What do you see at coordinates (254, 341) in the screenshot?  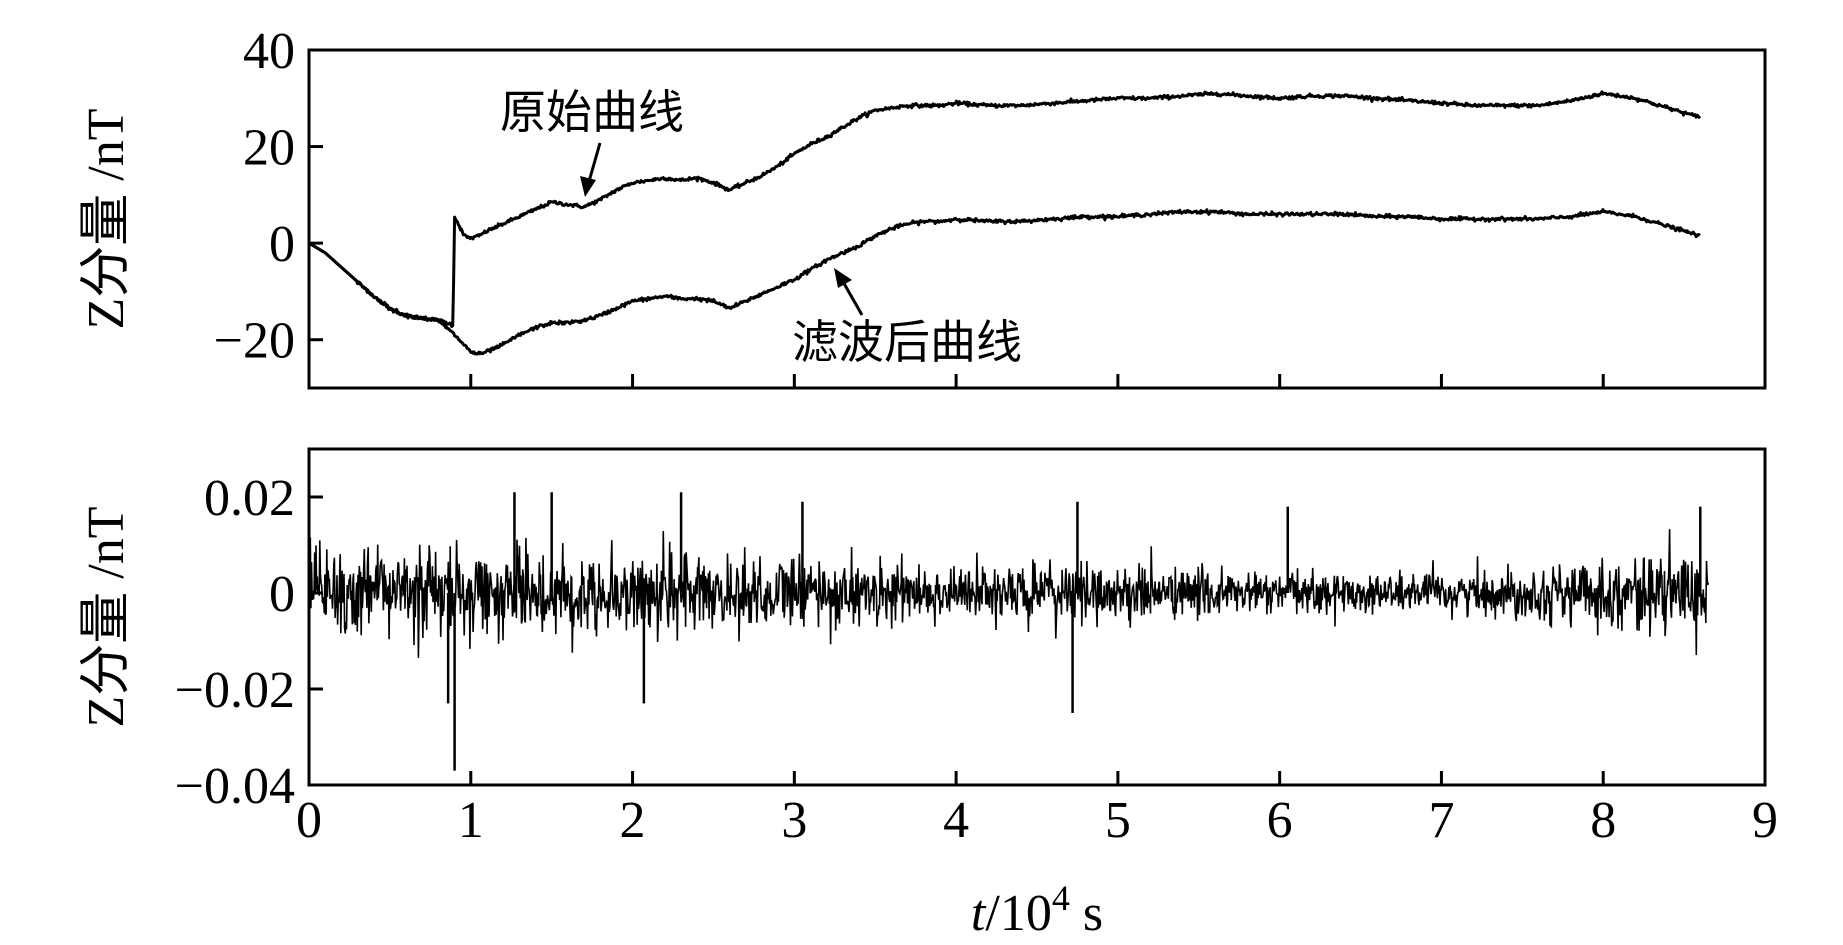 I see `top-y-tick-label: −20` at bounding box center [254, 341].